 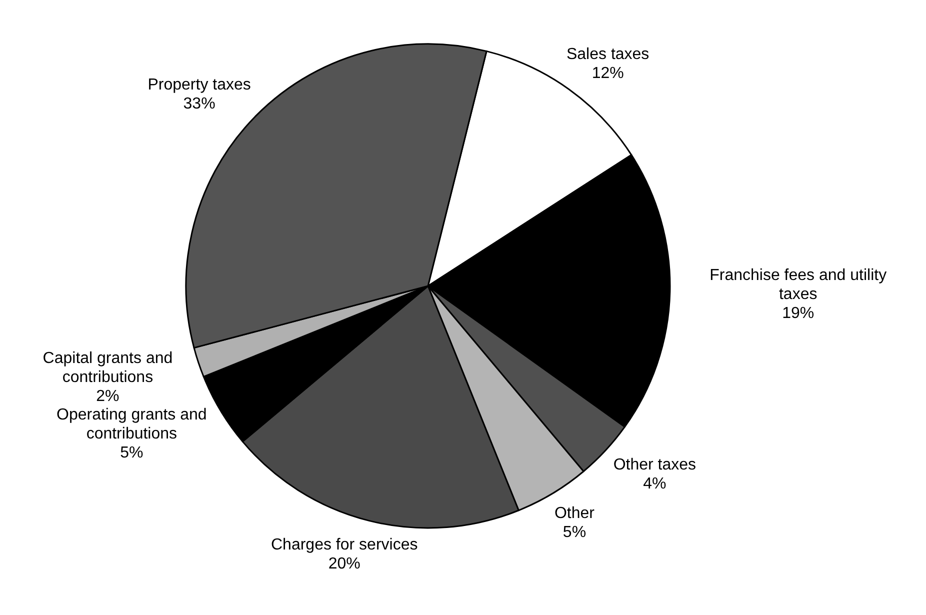 What do you see at coordinates (131, 424) in the screenshot?
I see `slice-label: Operating grants and contributions` at bounding box center [131, 424].